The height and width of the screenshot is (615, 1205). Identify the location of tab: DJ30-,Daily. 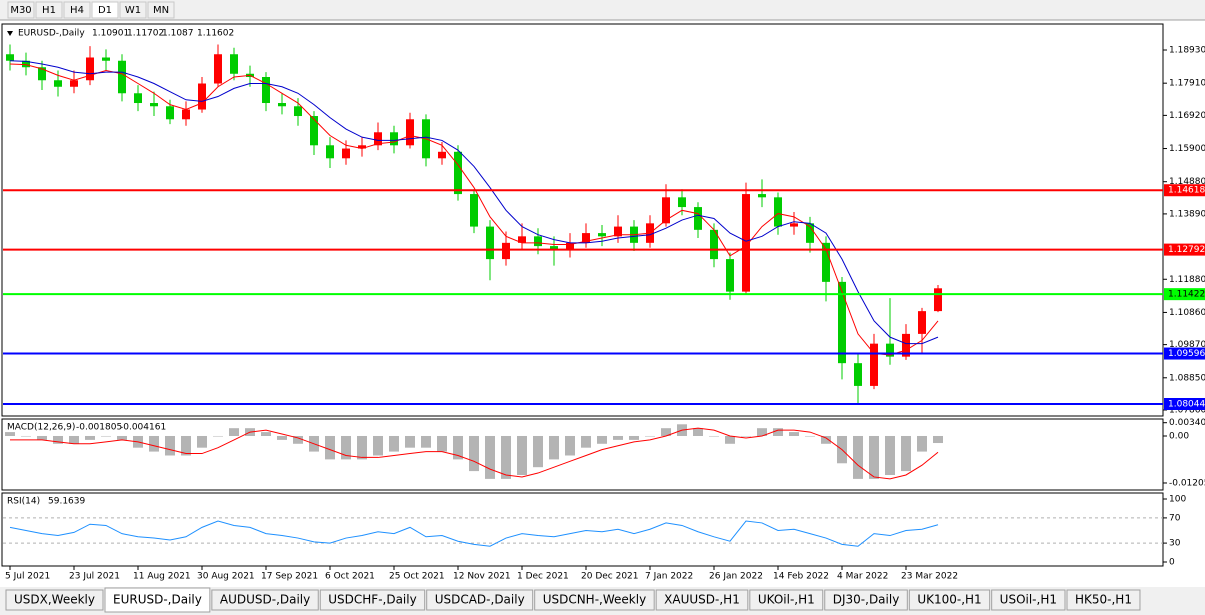
(866, 600).